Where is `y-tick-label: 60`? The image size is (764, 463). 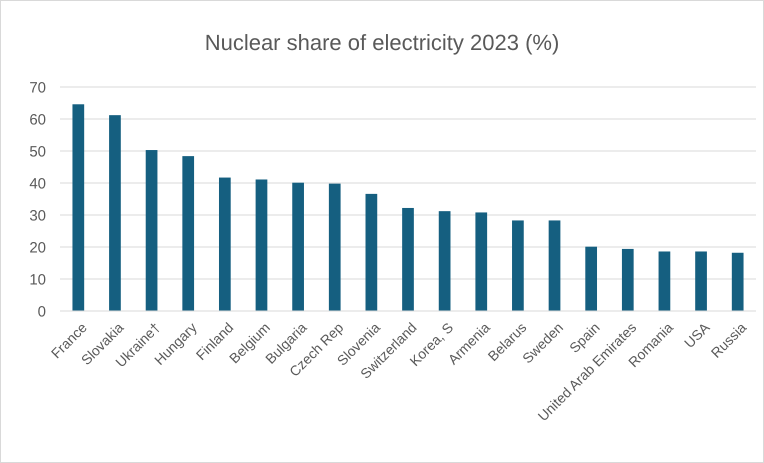 y-tick-label: 60 is located at coordinates (37, 119).